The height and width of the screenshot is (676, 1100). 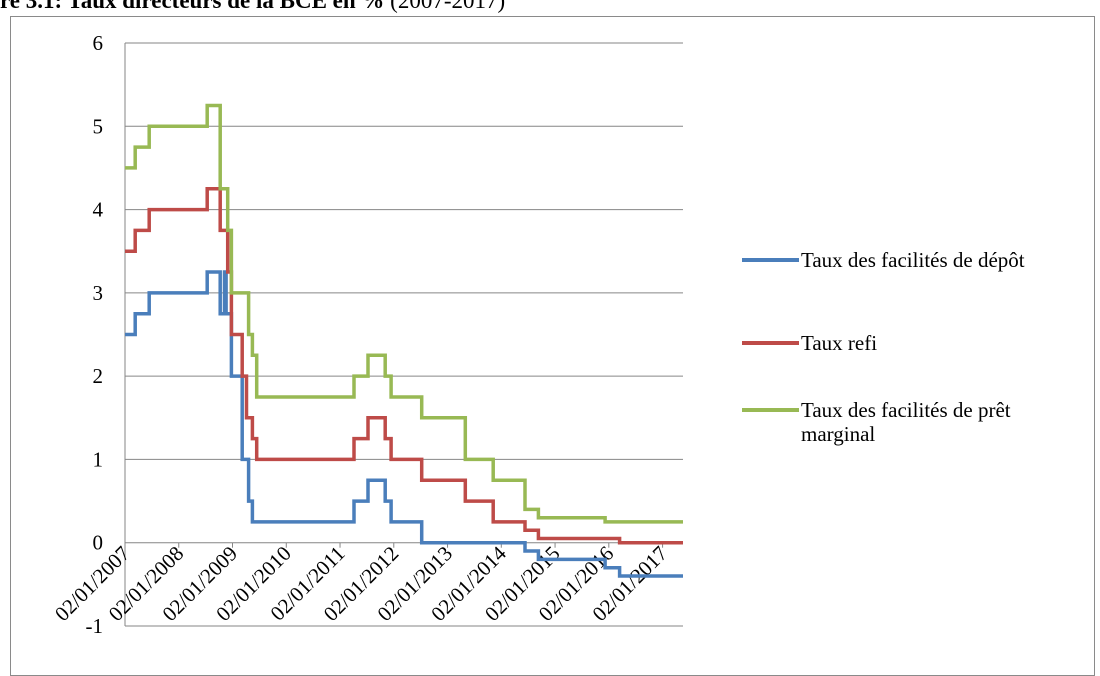 I want to click on chart-title-period: (2007-2017), so click(x=445, y=6).